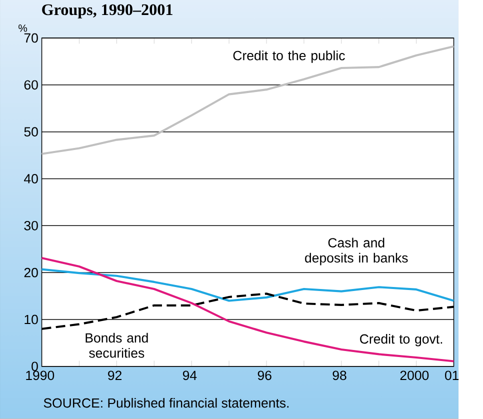 This screenshot has width=483, height=419. I want to click on x-tick-label: 2000, so click(414, 375).